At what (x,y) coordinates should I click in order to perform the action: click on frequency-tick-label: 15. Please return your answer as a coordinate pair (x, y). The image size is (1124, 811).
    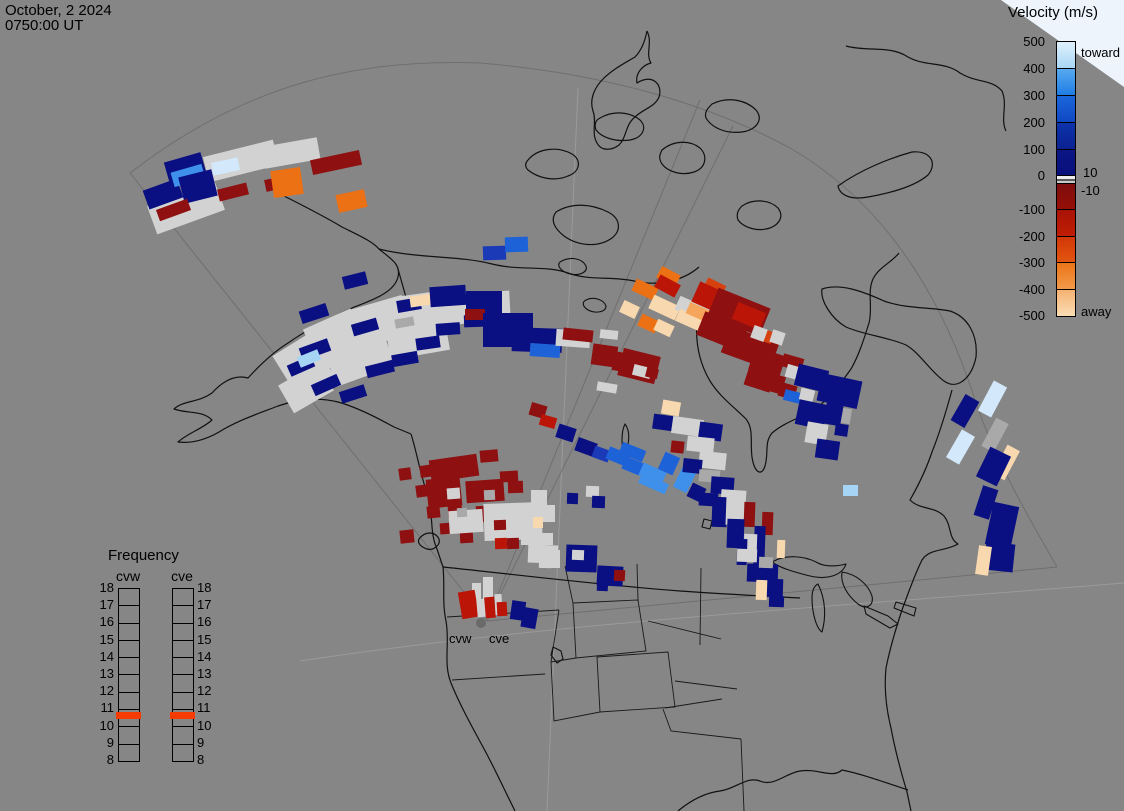
    Looking at the image, I should click on (106, 639).